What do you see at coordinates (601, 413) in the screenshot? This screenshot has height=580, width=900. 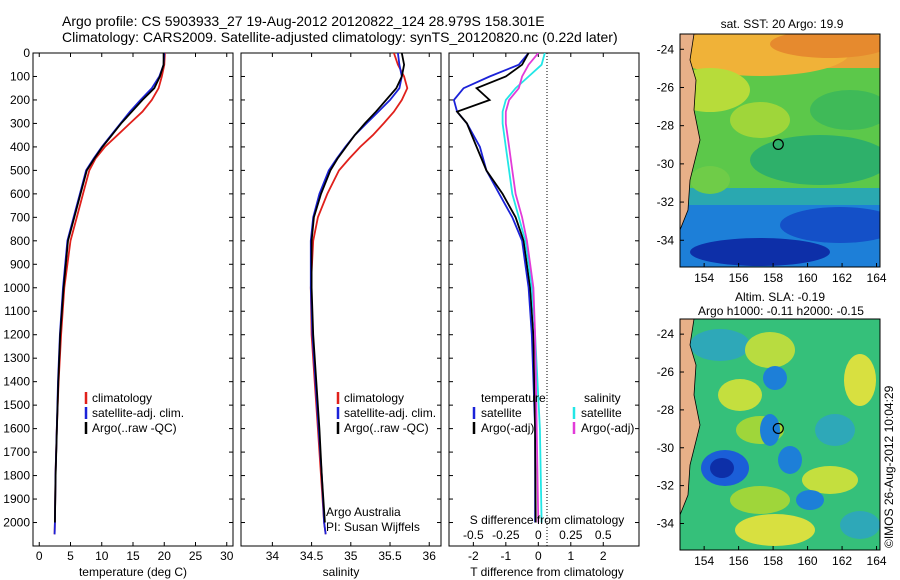 I see `legend-label-s-satellite: satellite` at bounding box center [601, 413].